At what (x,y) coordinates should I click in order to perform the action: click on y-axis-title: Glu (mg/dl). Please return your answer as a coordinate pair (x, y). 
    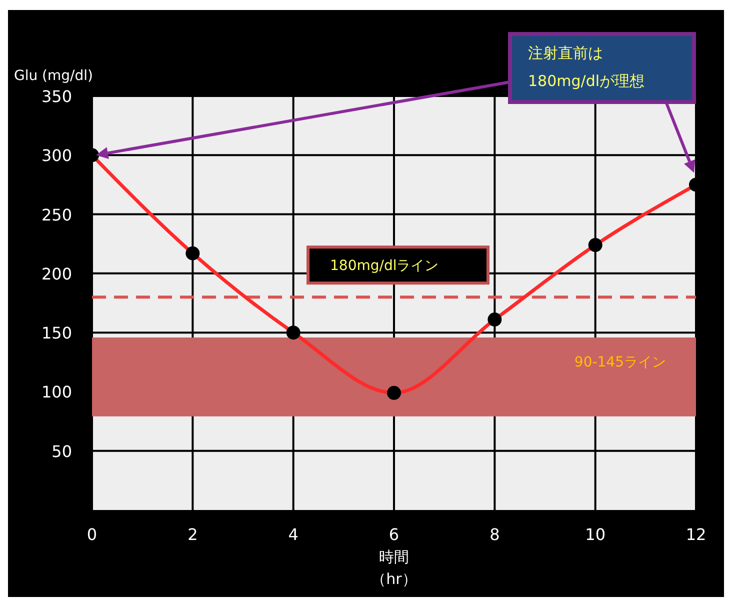
    Looking at the image, I should click on (54, 76).